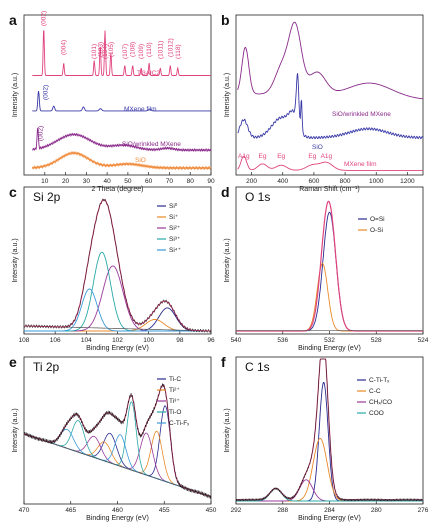  Describe the element at coordinates (175, 379) in the screenshot. I see `legend-entry: Ti-C` at that location.